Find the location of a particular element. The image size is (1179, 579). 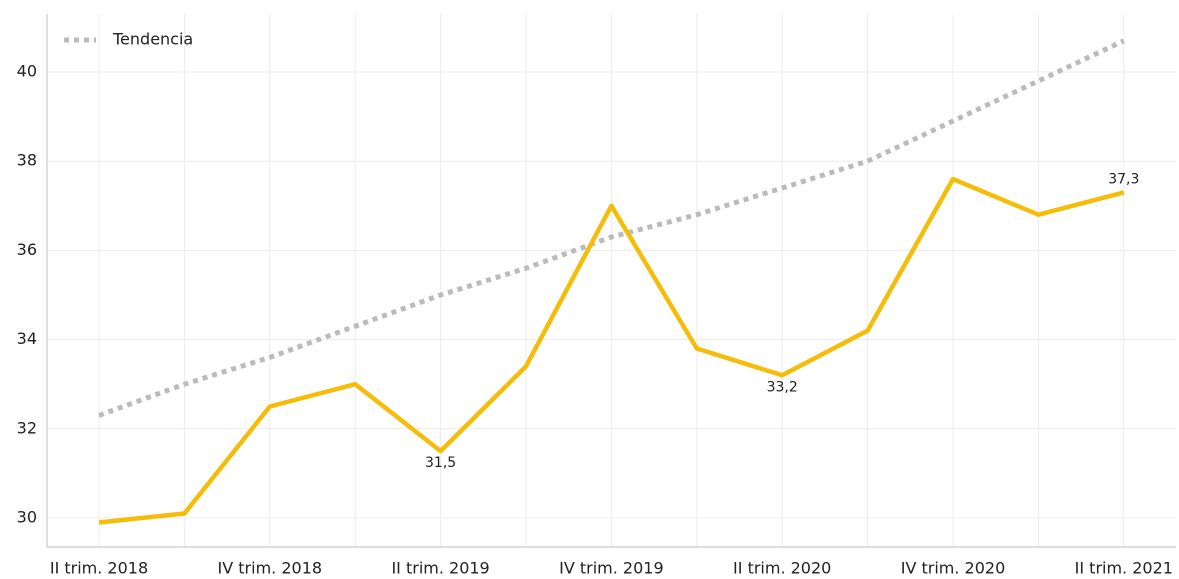

y-tick-label: 36 is located at coordinates (27, 249).